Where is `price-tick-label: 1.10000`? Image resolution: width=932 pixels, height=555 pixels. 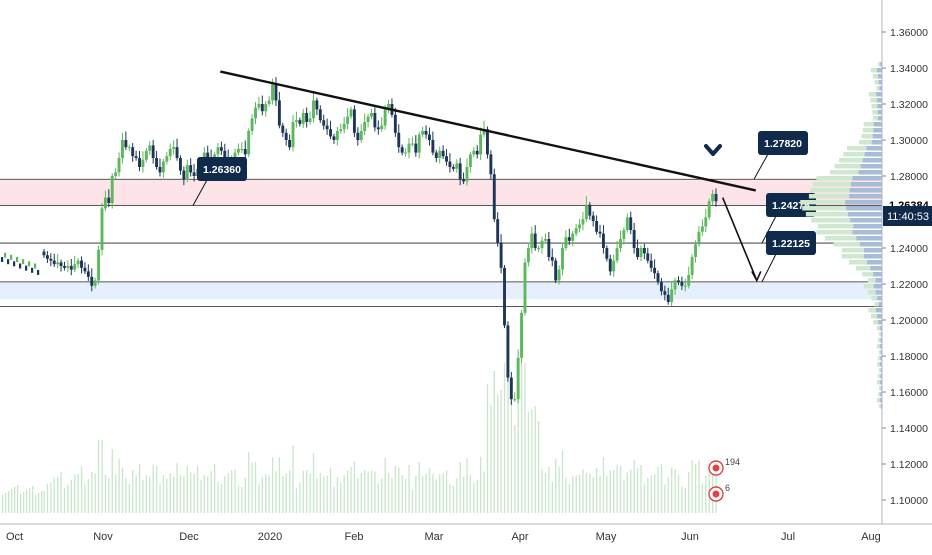 price-tick-label: 1.10000 is located at coordinates (909, 501).